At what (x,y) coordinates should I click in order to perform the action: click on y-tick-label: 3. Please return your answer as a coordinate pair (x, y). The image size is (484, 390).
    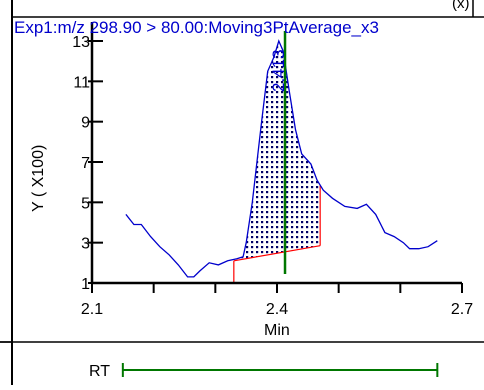
    Looking at the image, I should click on (85, 244).